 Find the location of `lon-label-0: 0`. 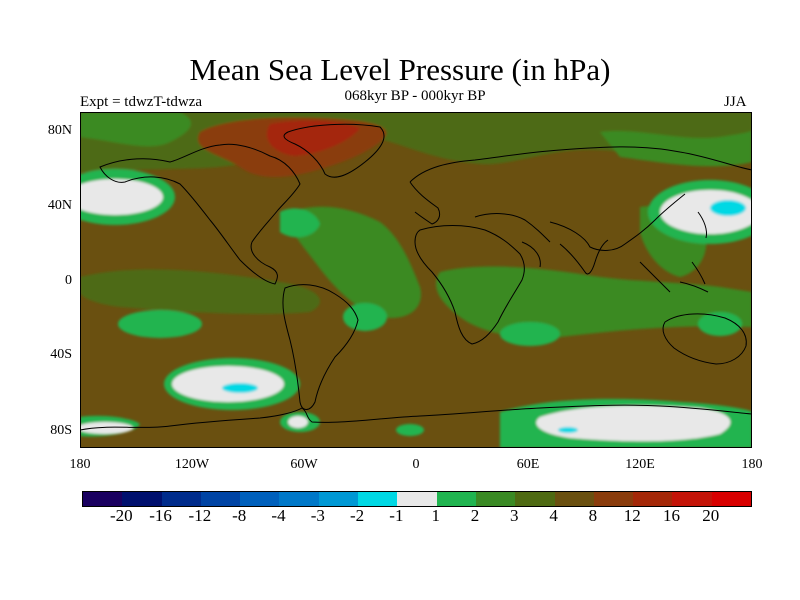

lon-label-0: 0 is located at coordinates (416, 464).